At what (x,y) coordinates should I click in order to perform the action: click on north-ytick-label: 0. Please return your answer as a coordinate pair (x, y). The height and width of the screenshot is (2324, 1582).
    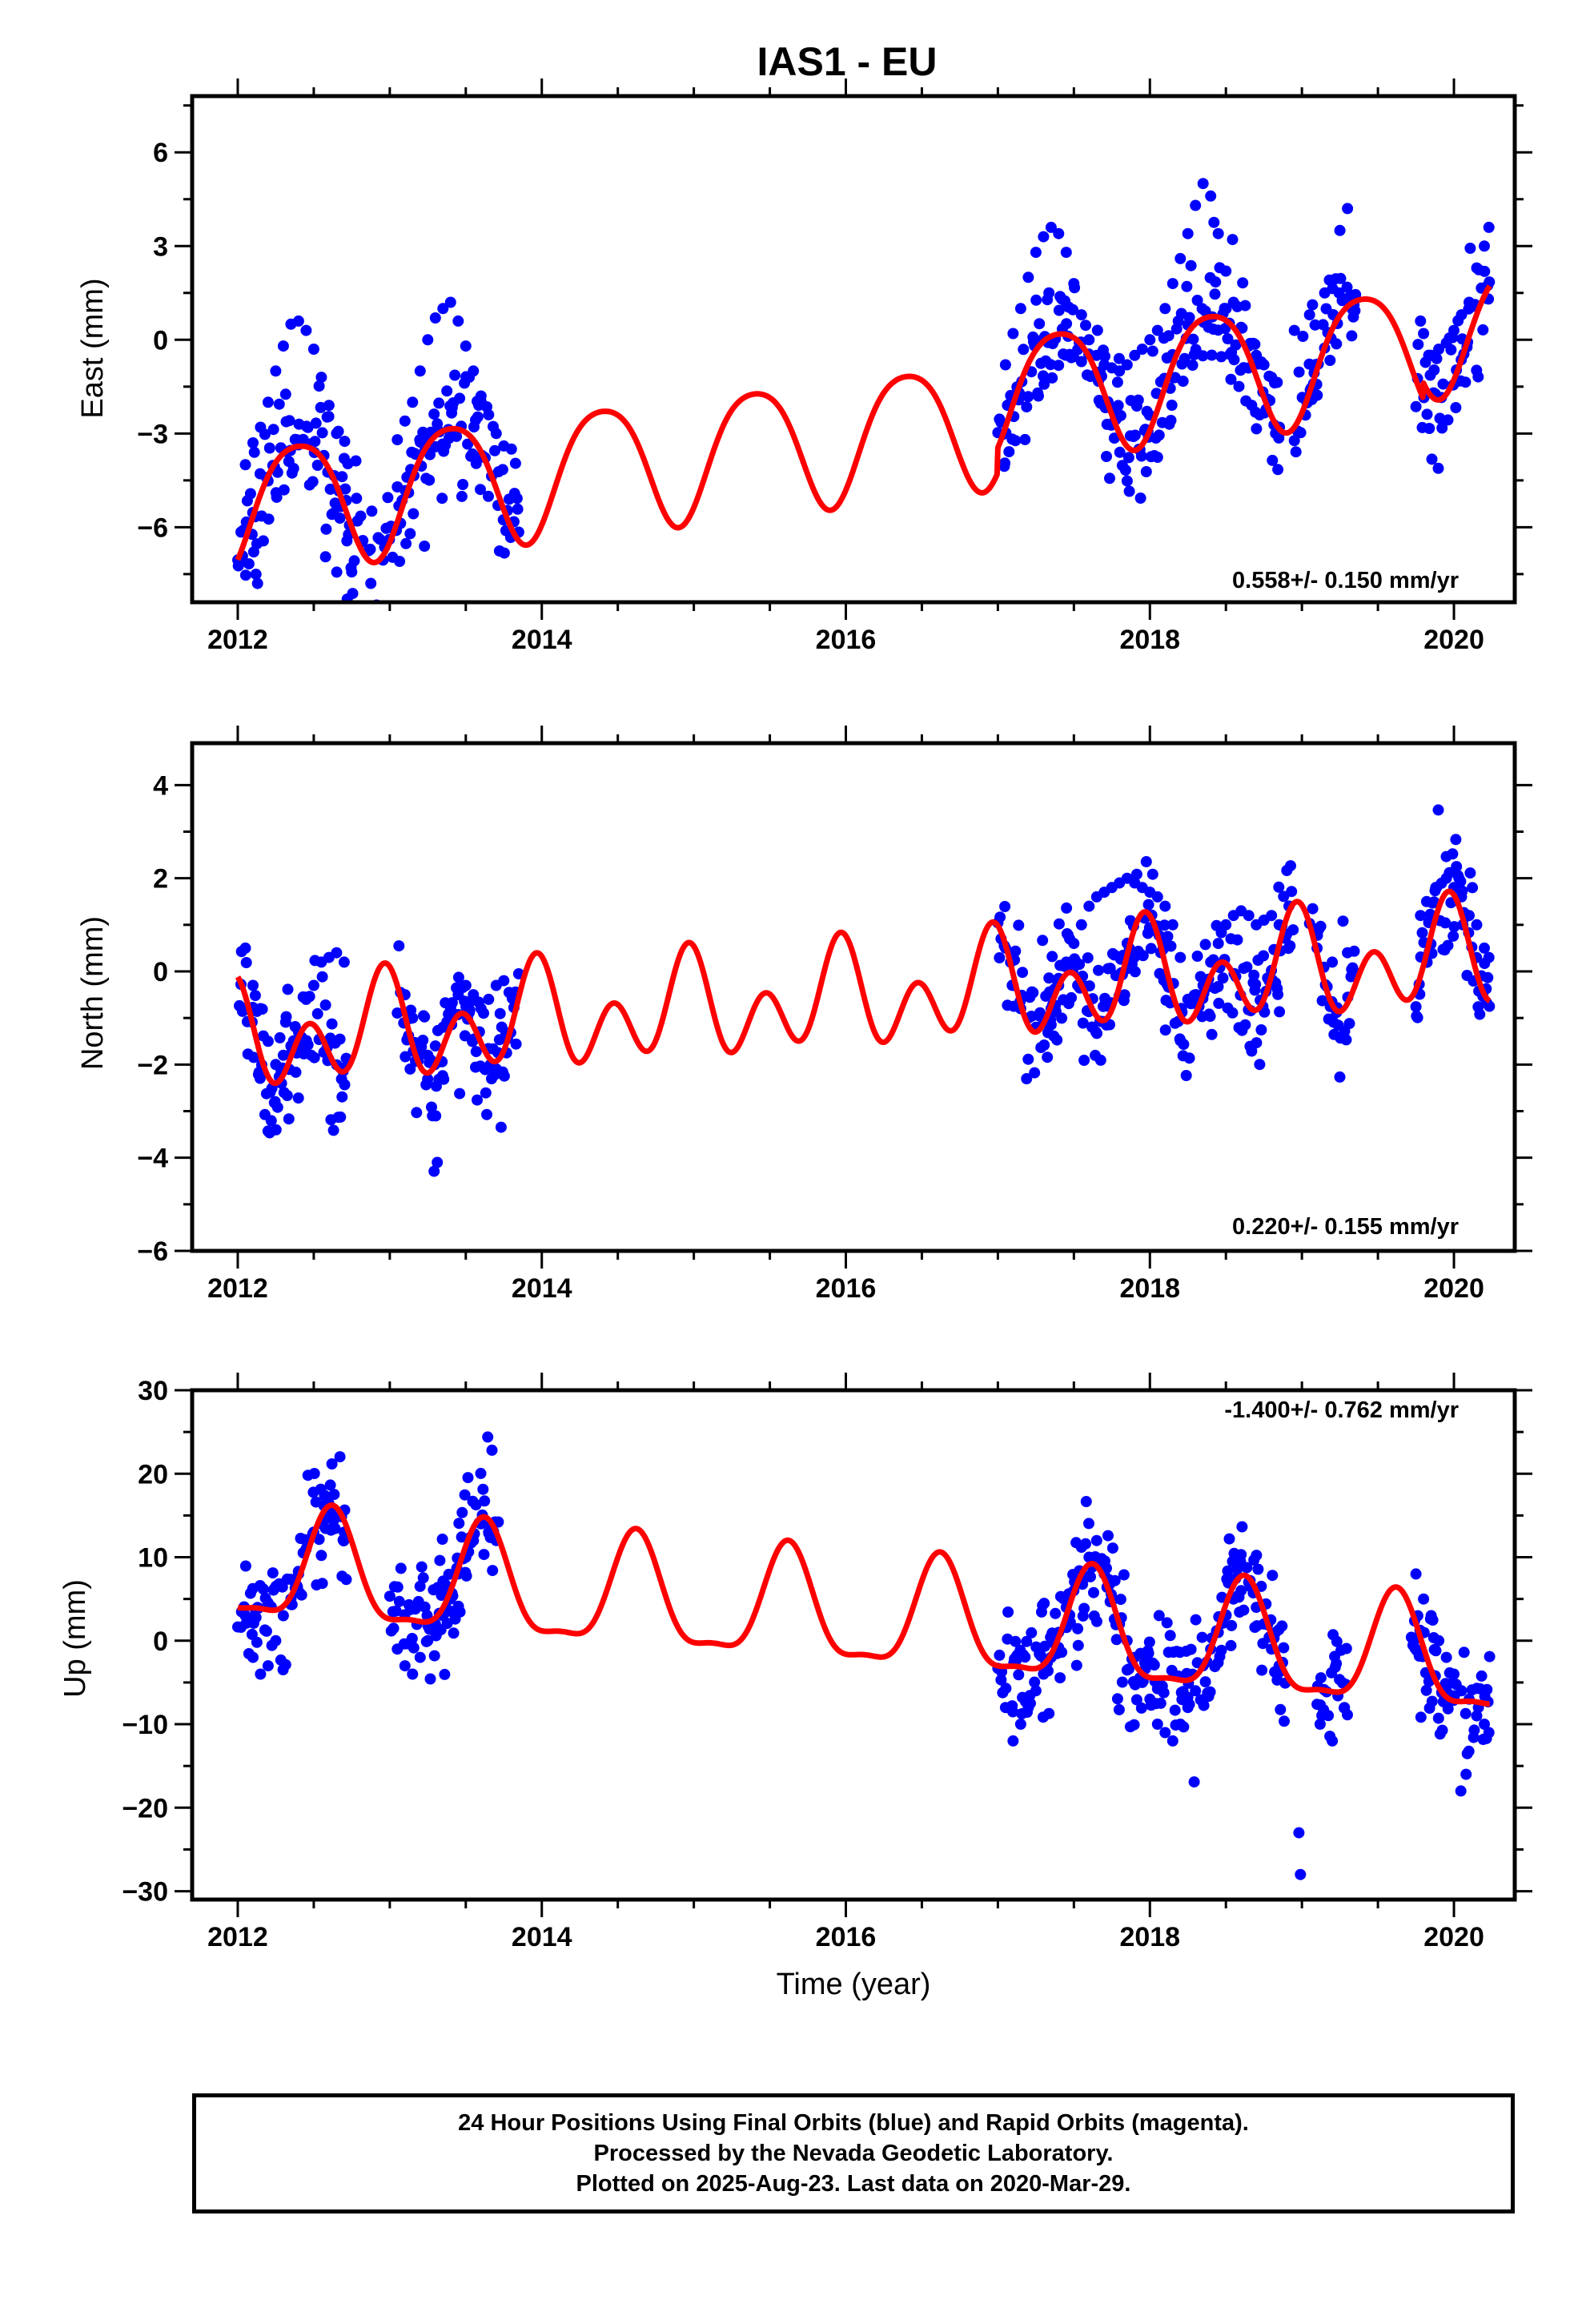
    Looking at the image, I should click on (161, 972).